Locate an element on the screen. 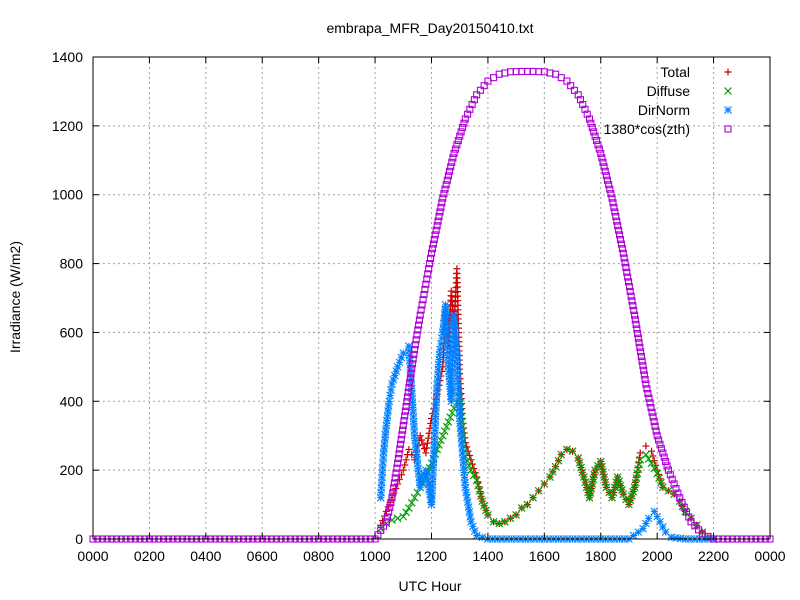  y-tick-label: 600 is located at coordinates (72, 332).